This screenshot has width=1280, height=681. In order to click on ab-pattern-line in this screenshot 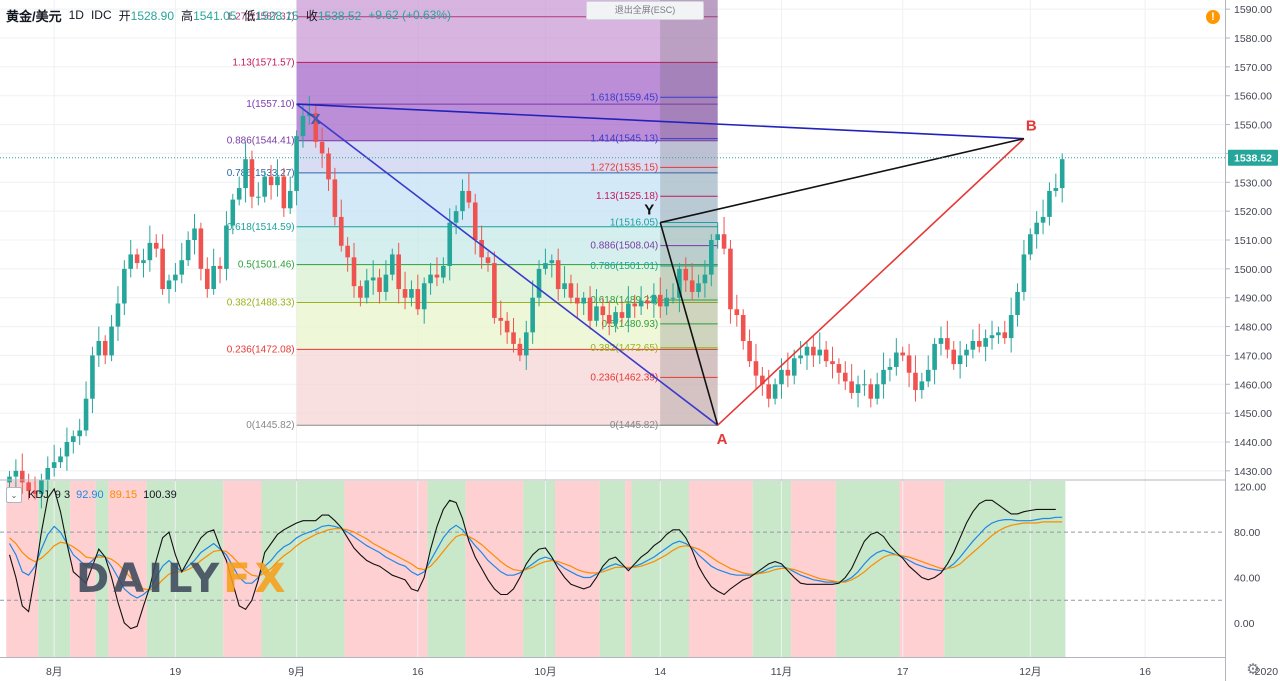, I will do `click(871, 282)`.